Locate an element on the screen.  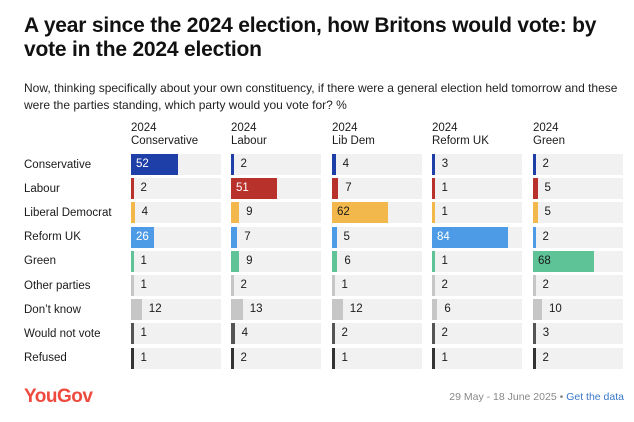
column-header-party: Conservative is located at coordinates (165, 141).